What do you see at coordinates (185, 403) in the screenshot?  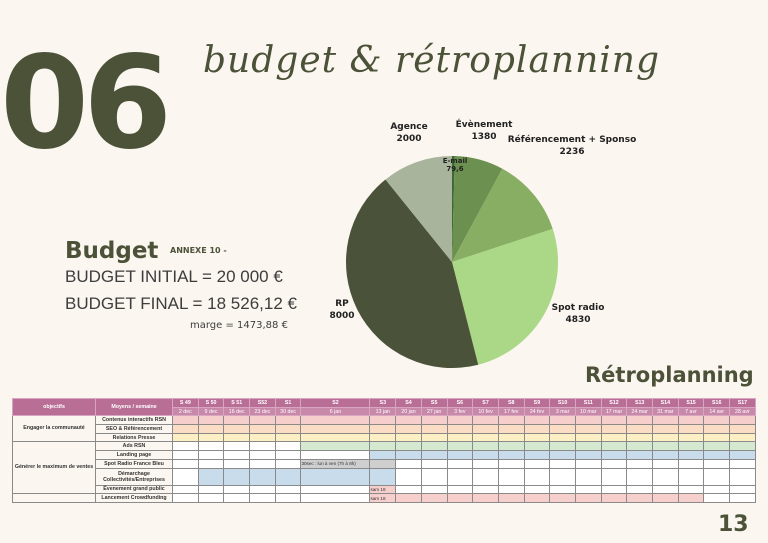 I see `week-header: S 49` at bounding box center [185, 403].